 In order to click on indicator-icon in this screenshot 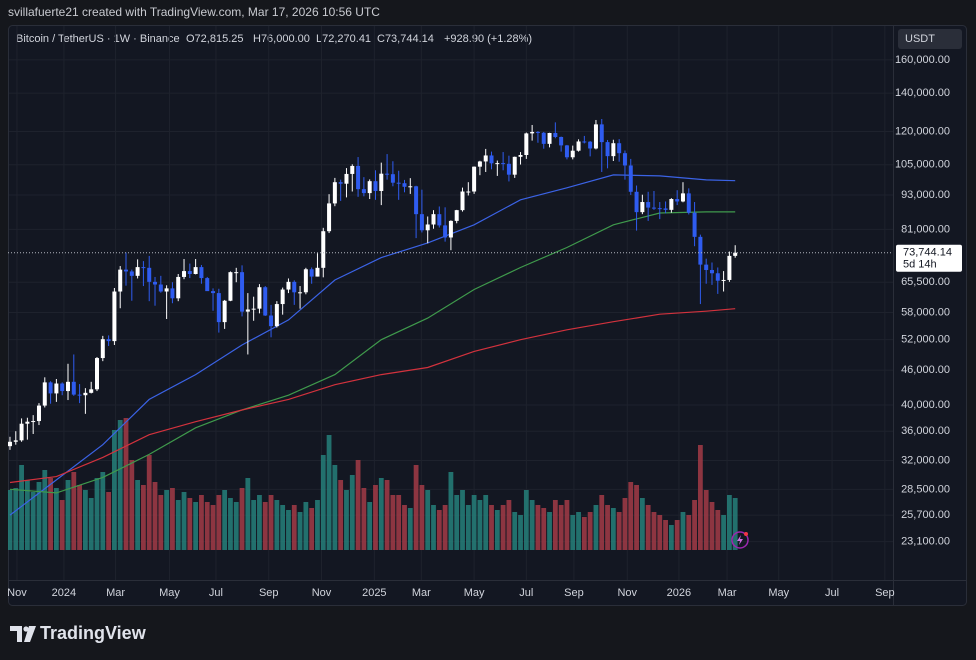, I will do `click(740, 540)`.